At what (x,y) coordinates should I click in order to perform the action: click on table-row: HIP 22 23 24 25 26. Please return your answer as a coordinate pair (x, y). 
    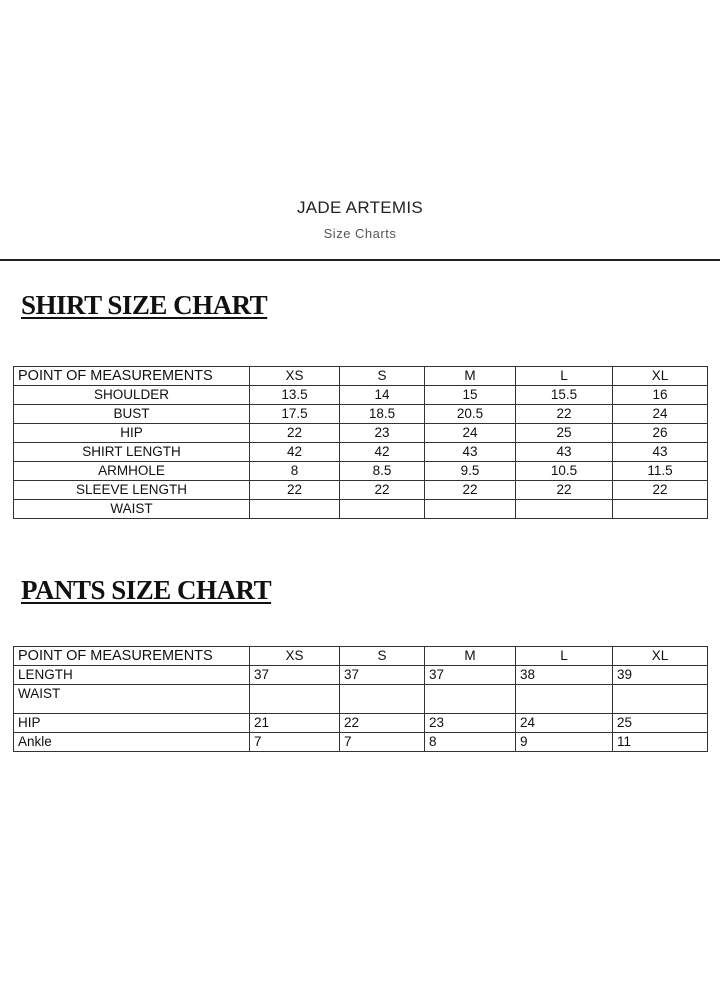
    Looking at the image, I should click on (360, 433).